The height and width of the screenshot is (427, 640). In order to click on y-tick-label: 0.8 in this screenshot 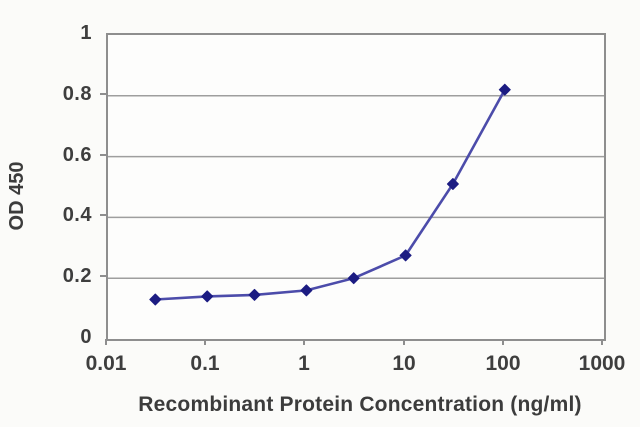, I will do `click(77, 94)`.